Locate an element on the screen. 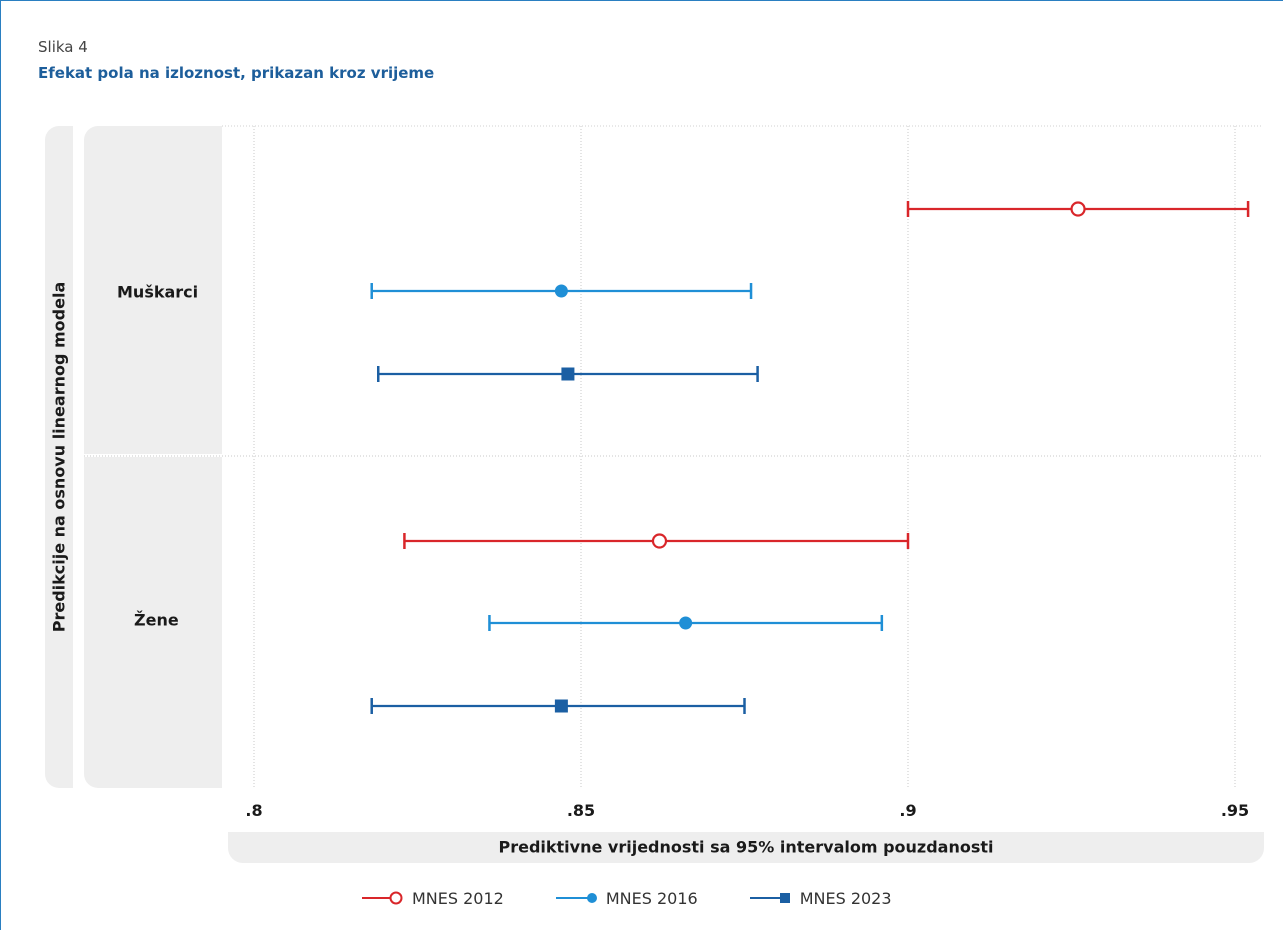 The width and height of the screenshot is (1284, 931). figure-label: Slika 4 is located at coordinates (63, 47).